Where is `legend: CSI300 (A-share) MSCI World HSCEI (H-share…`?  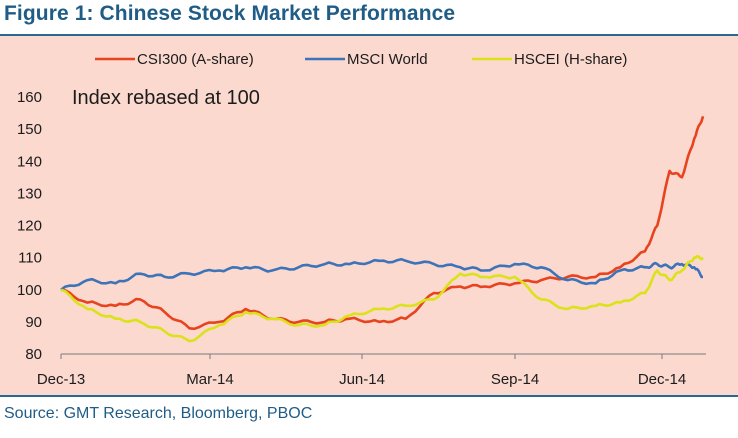 legend: CSI300 (A-share) MSCI World HSCEI (H-share… is located at coordinates (361, 59).